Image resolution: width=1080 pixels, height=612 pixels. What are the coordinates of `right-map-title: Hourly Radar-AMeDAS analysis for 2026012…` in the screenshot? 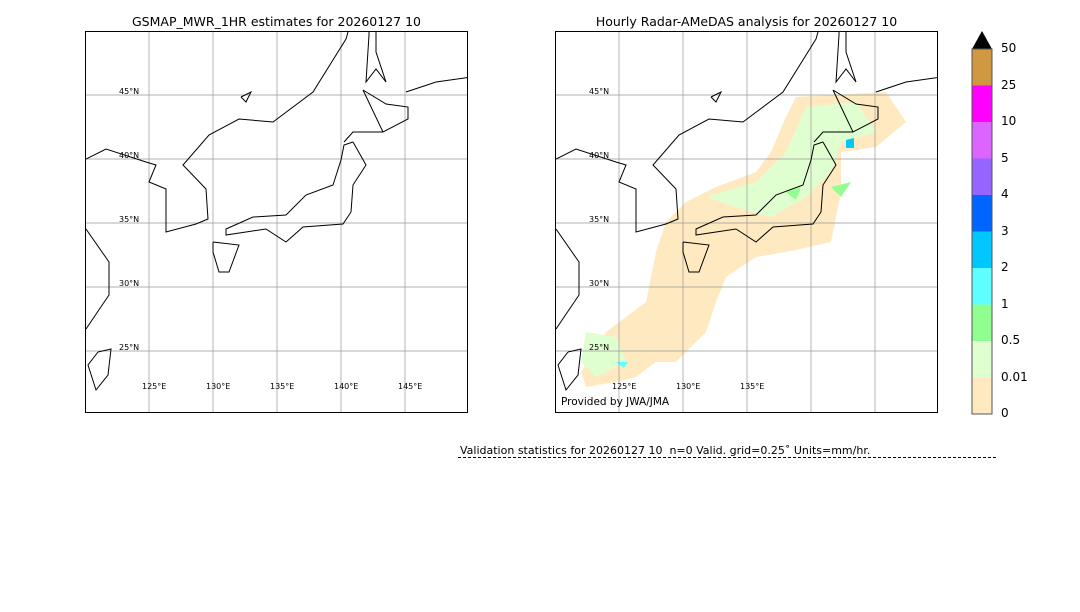 It's located at (746, 21).